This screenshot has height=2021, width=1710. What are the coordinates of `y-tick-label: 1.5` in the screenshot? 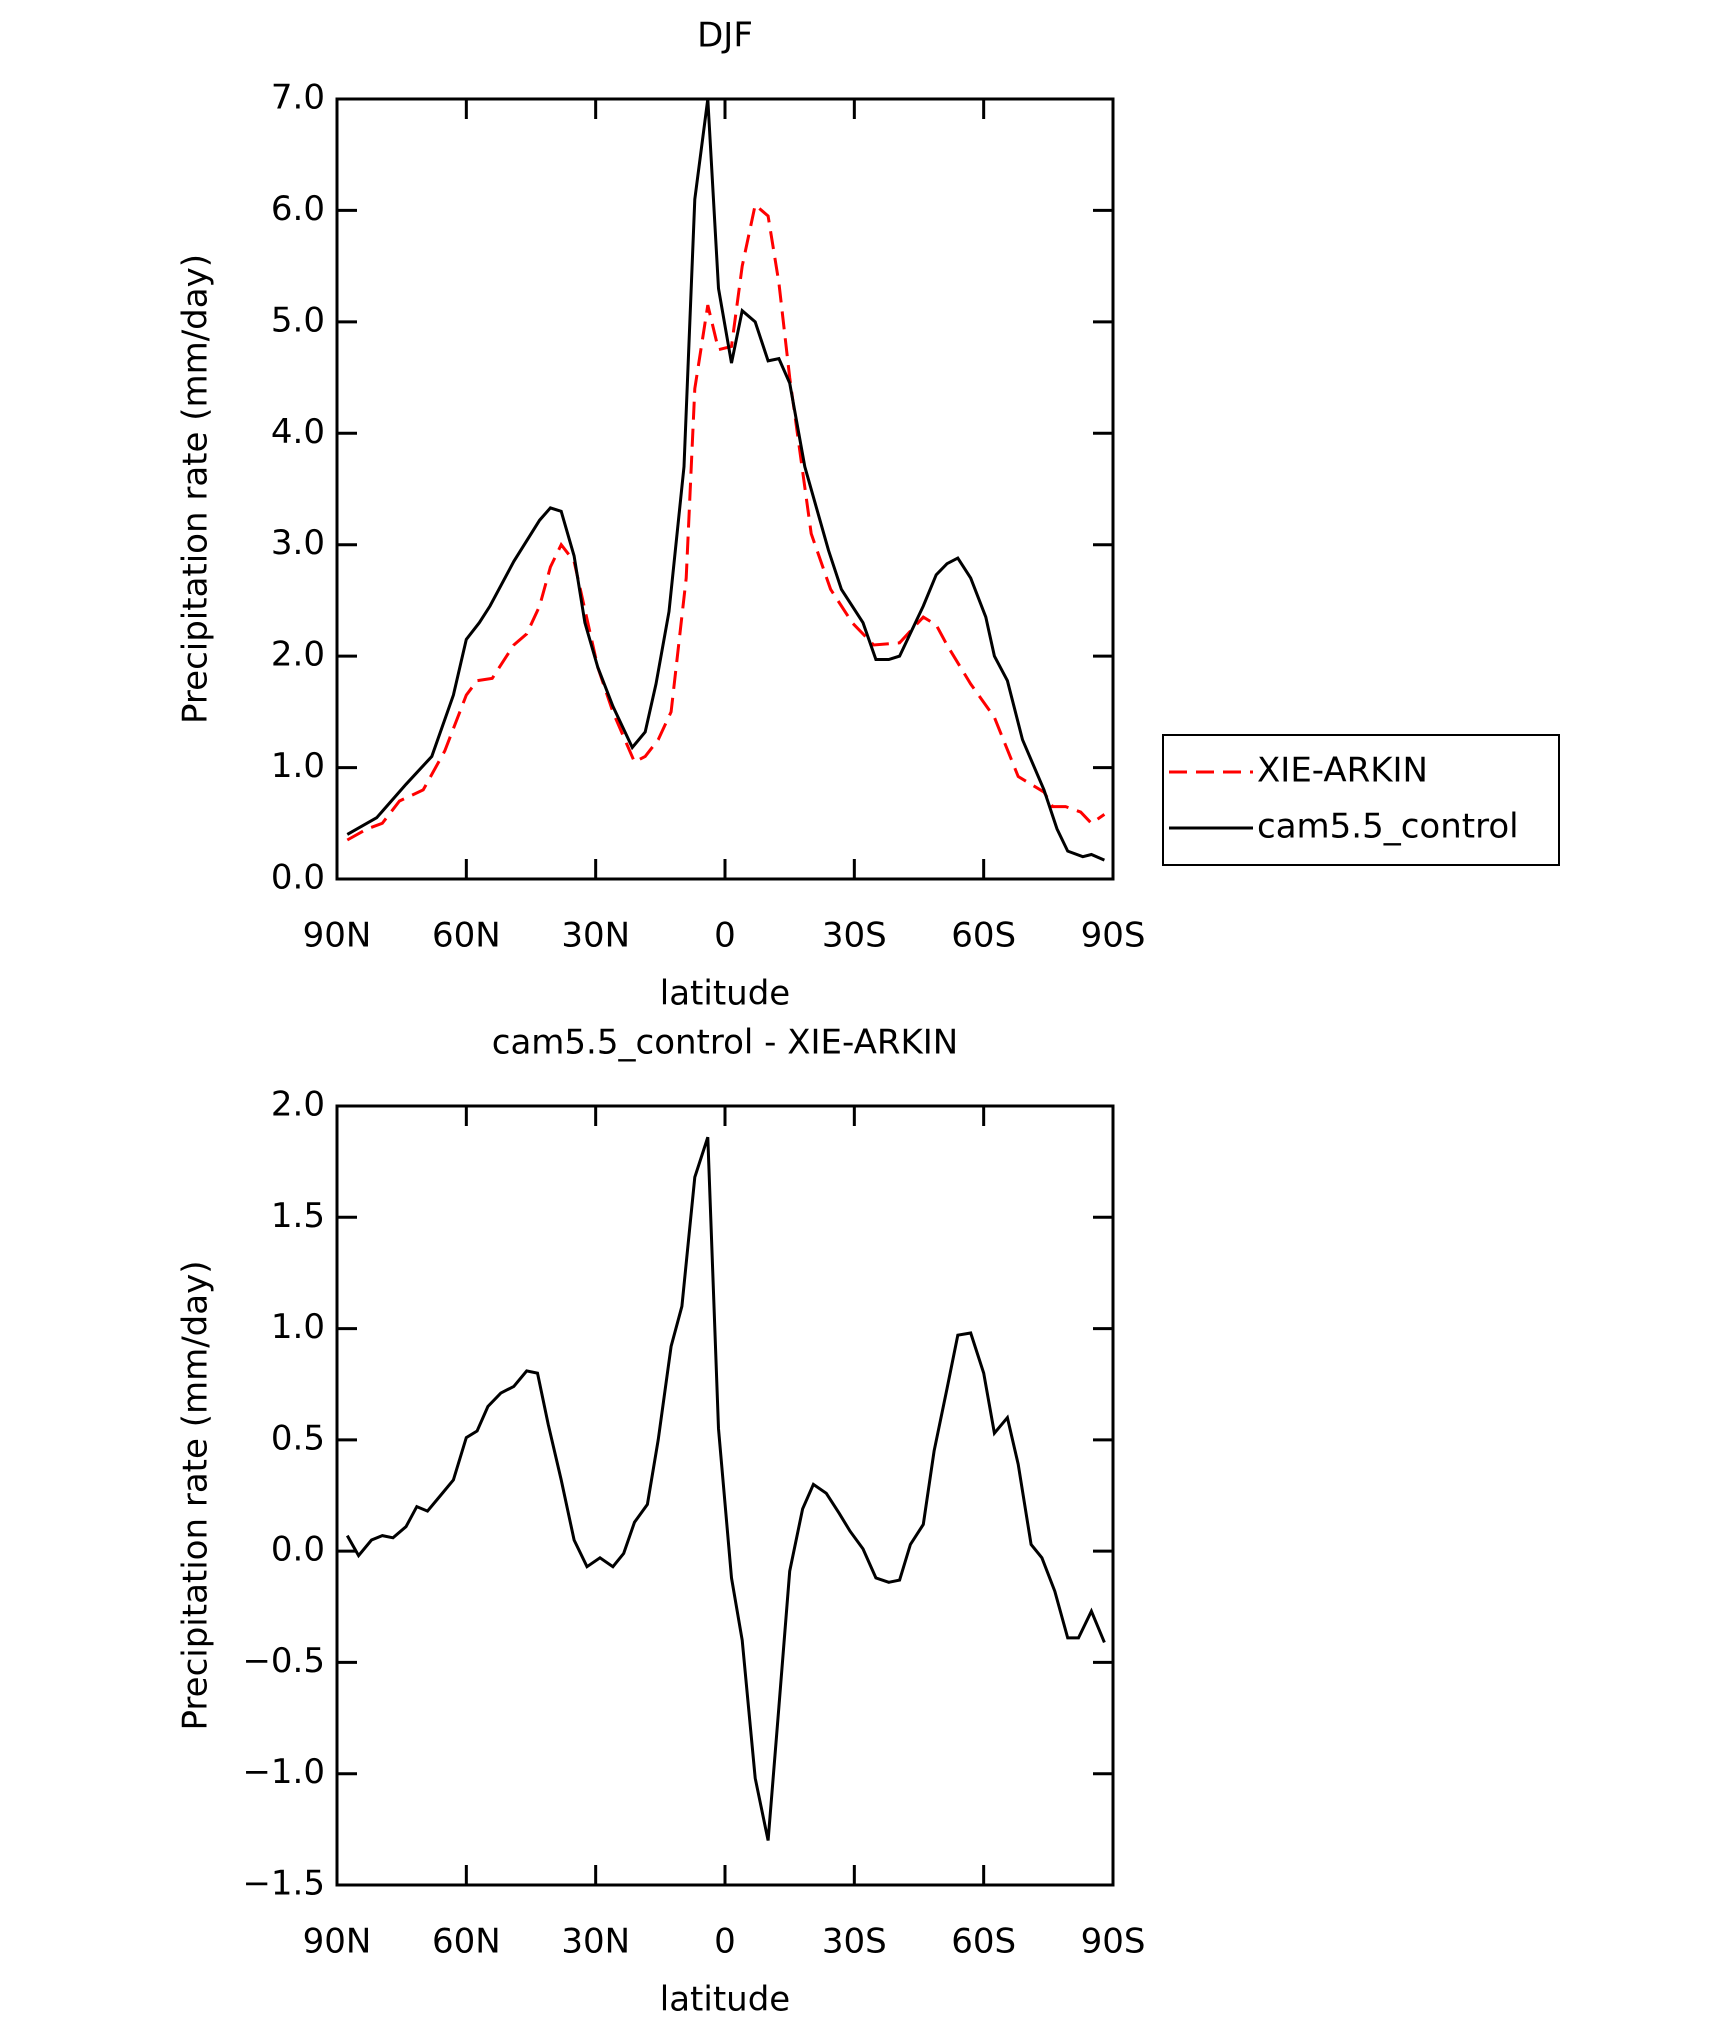 It's located at (298, 1216).